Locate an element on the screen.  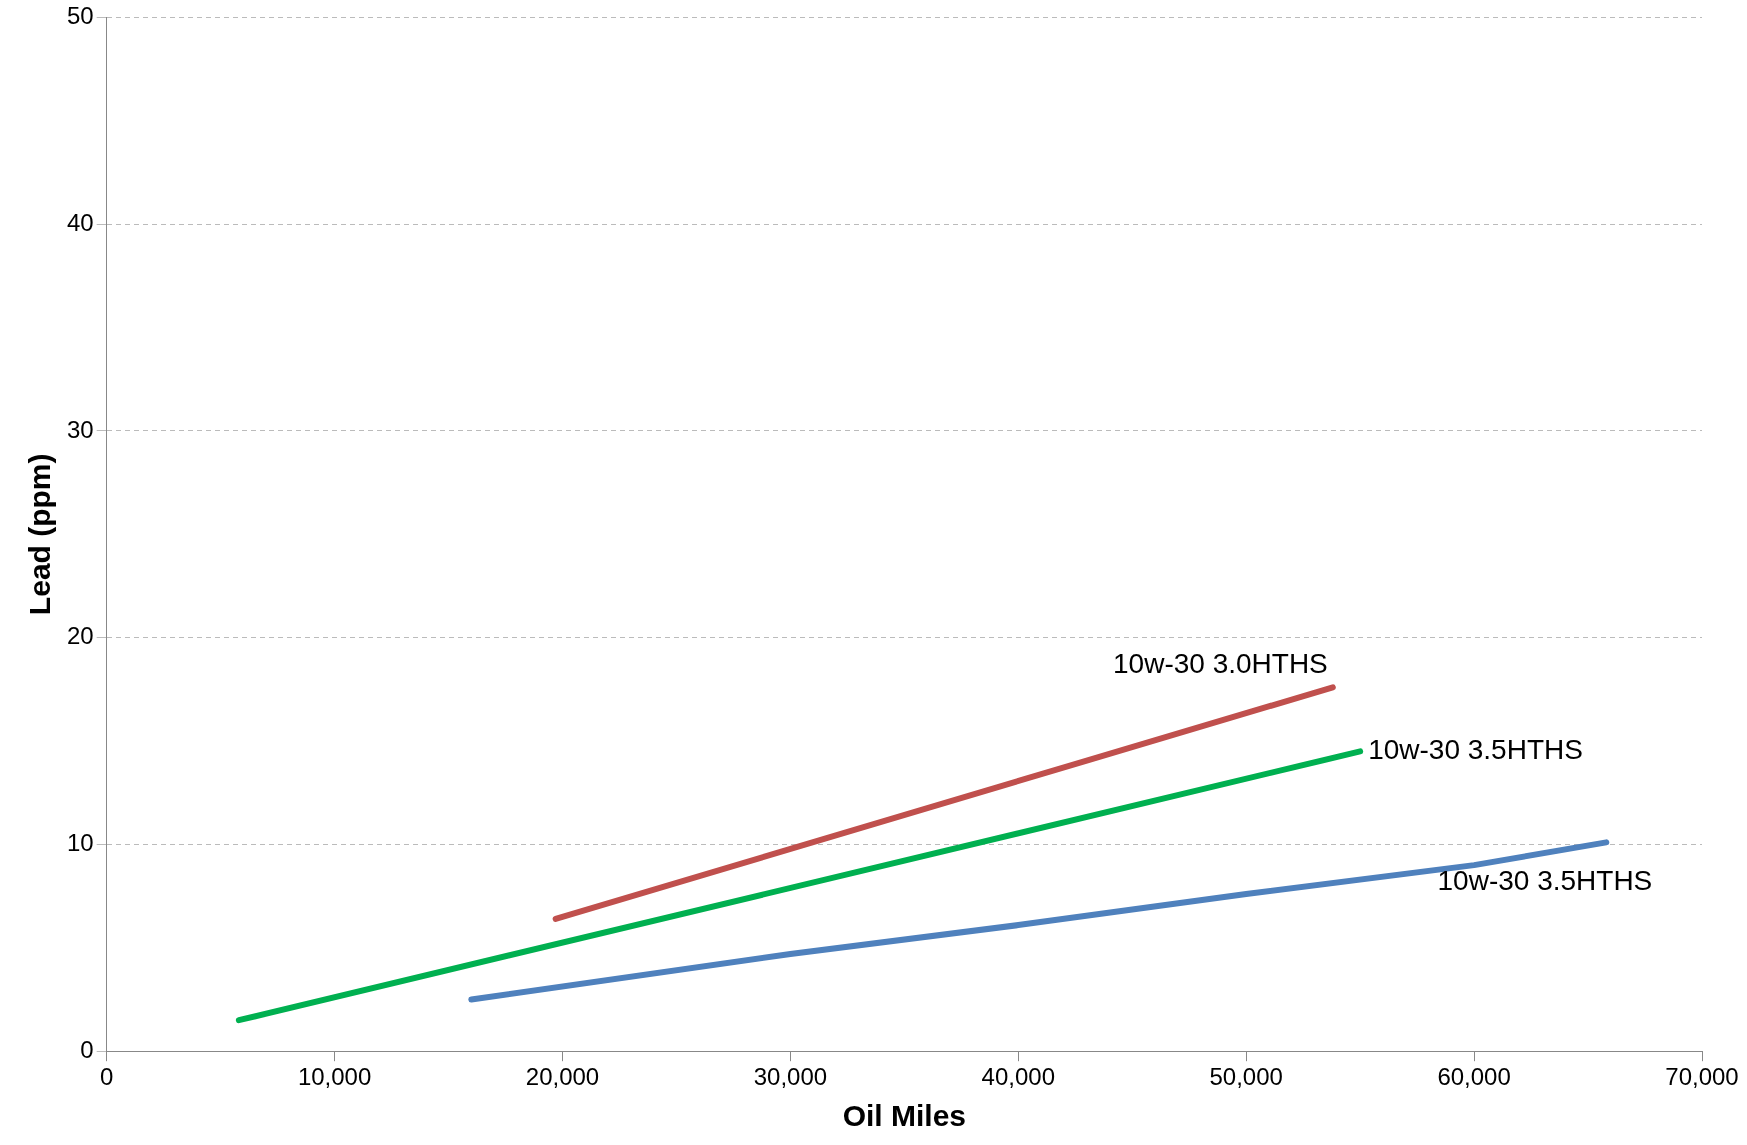
y-tick-label: 30 is located at coordinates (80, 429).